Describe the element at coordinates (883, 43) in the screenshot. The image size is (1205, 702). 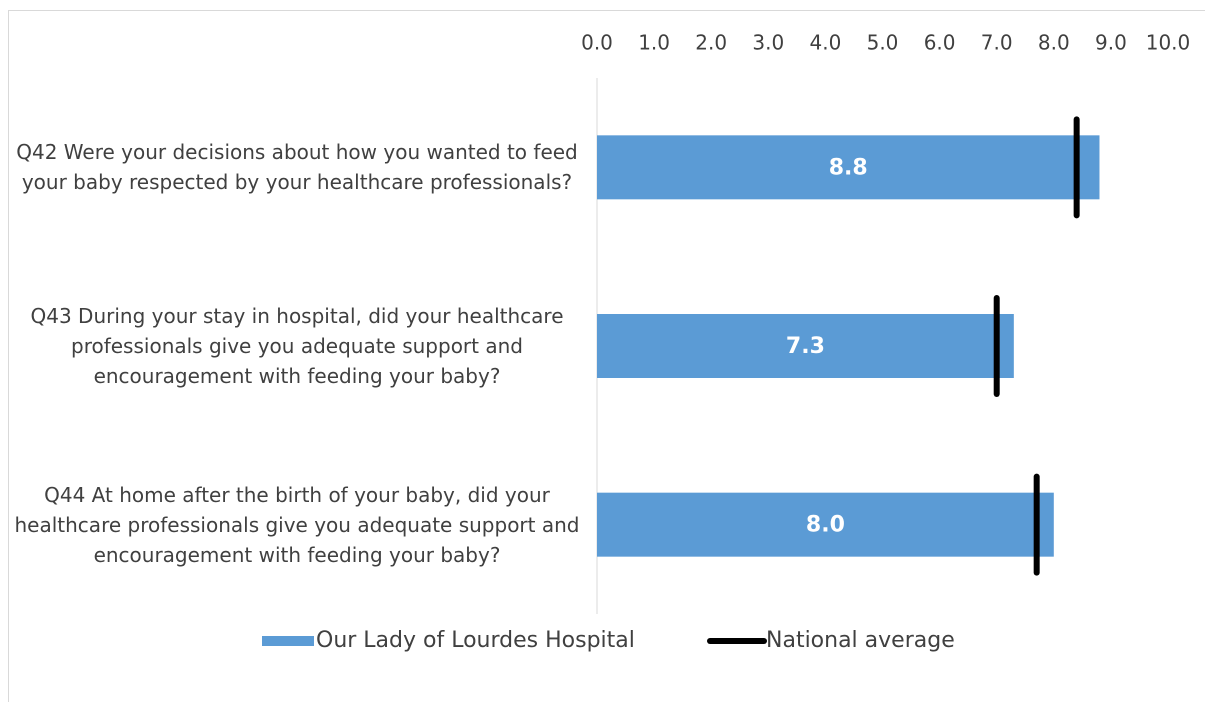
I see `x-tick-label: 5.0` at that location.